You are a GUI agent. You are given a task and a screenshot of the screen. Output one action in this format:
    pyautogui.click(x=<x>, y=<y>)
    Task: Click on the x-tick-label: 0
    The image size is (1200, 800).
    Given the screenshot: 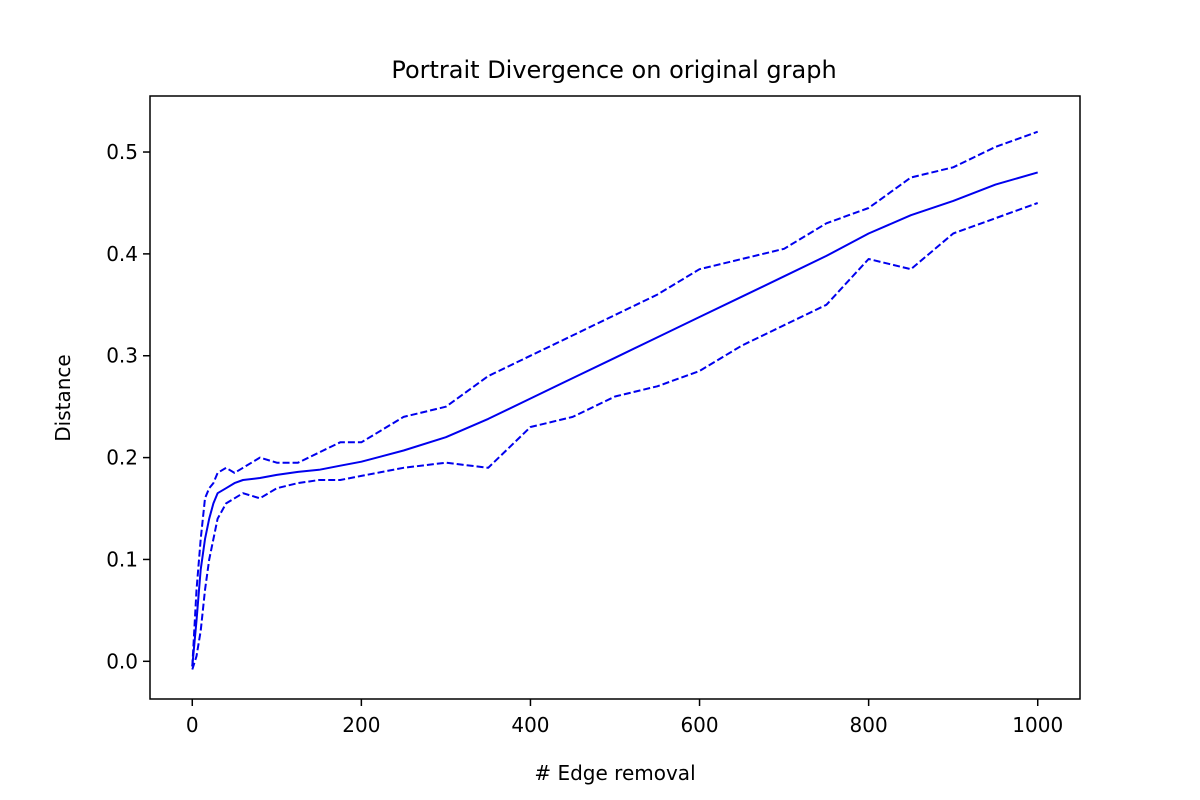 What is the action you would take?
    pyautogui.click(x=192, y=725)
    